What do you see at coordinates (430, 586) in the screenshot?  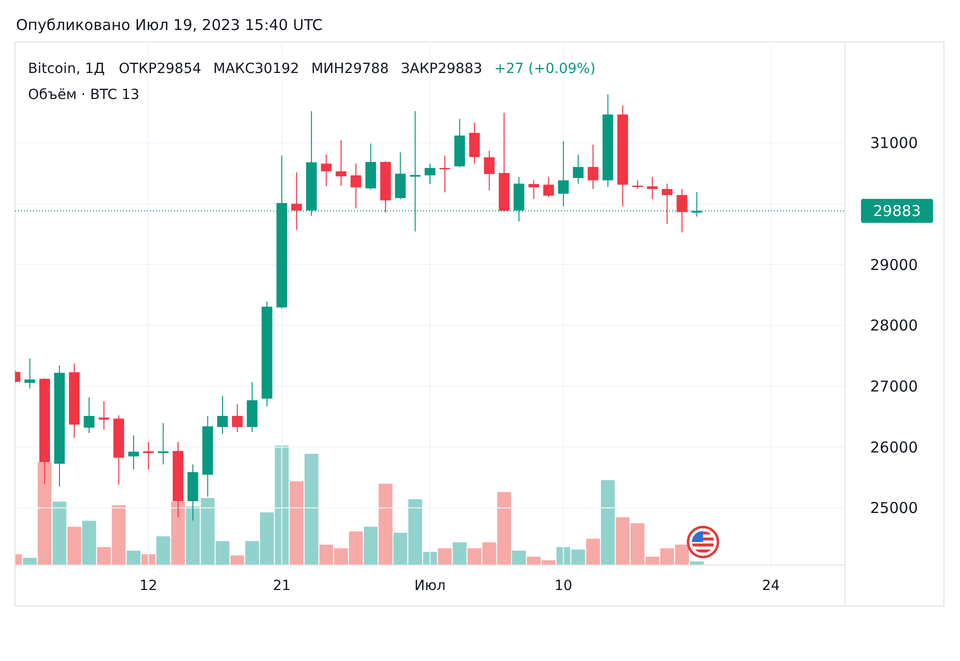 I see `x-tick-label: Июл` at bounding box center [430, 586].